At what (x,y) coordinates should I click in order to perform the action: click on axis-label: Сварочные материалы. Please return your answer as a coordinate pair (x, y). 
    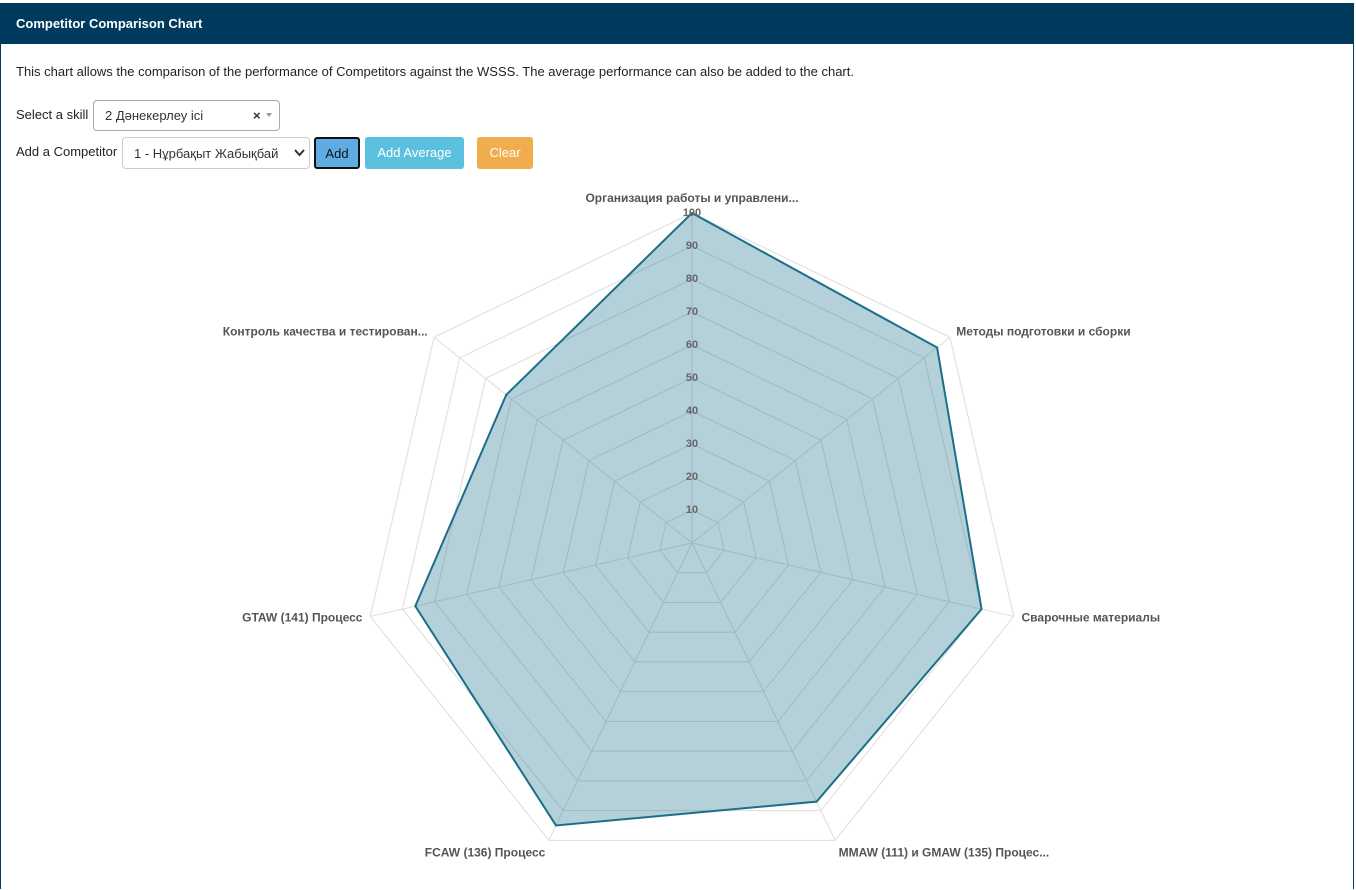
    Looking at the image, I should click on (1091, 617).